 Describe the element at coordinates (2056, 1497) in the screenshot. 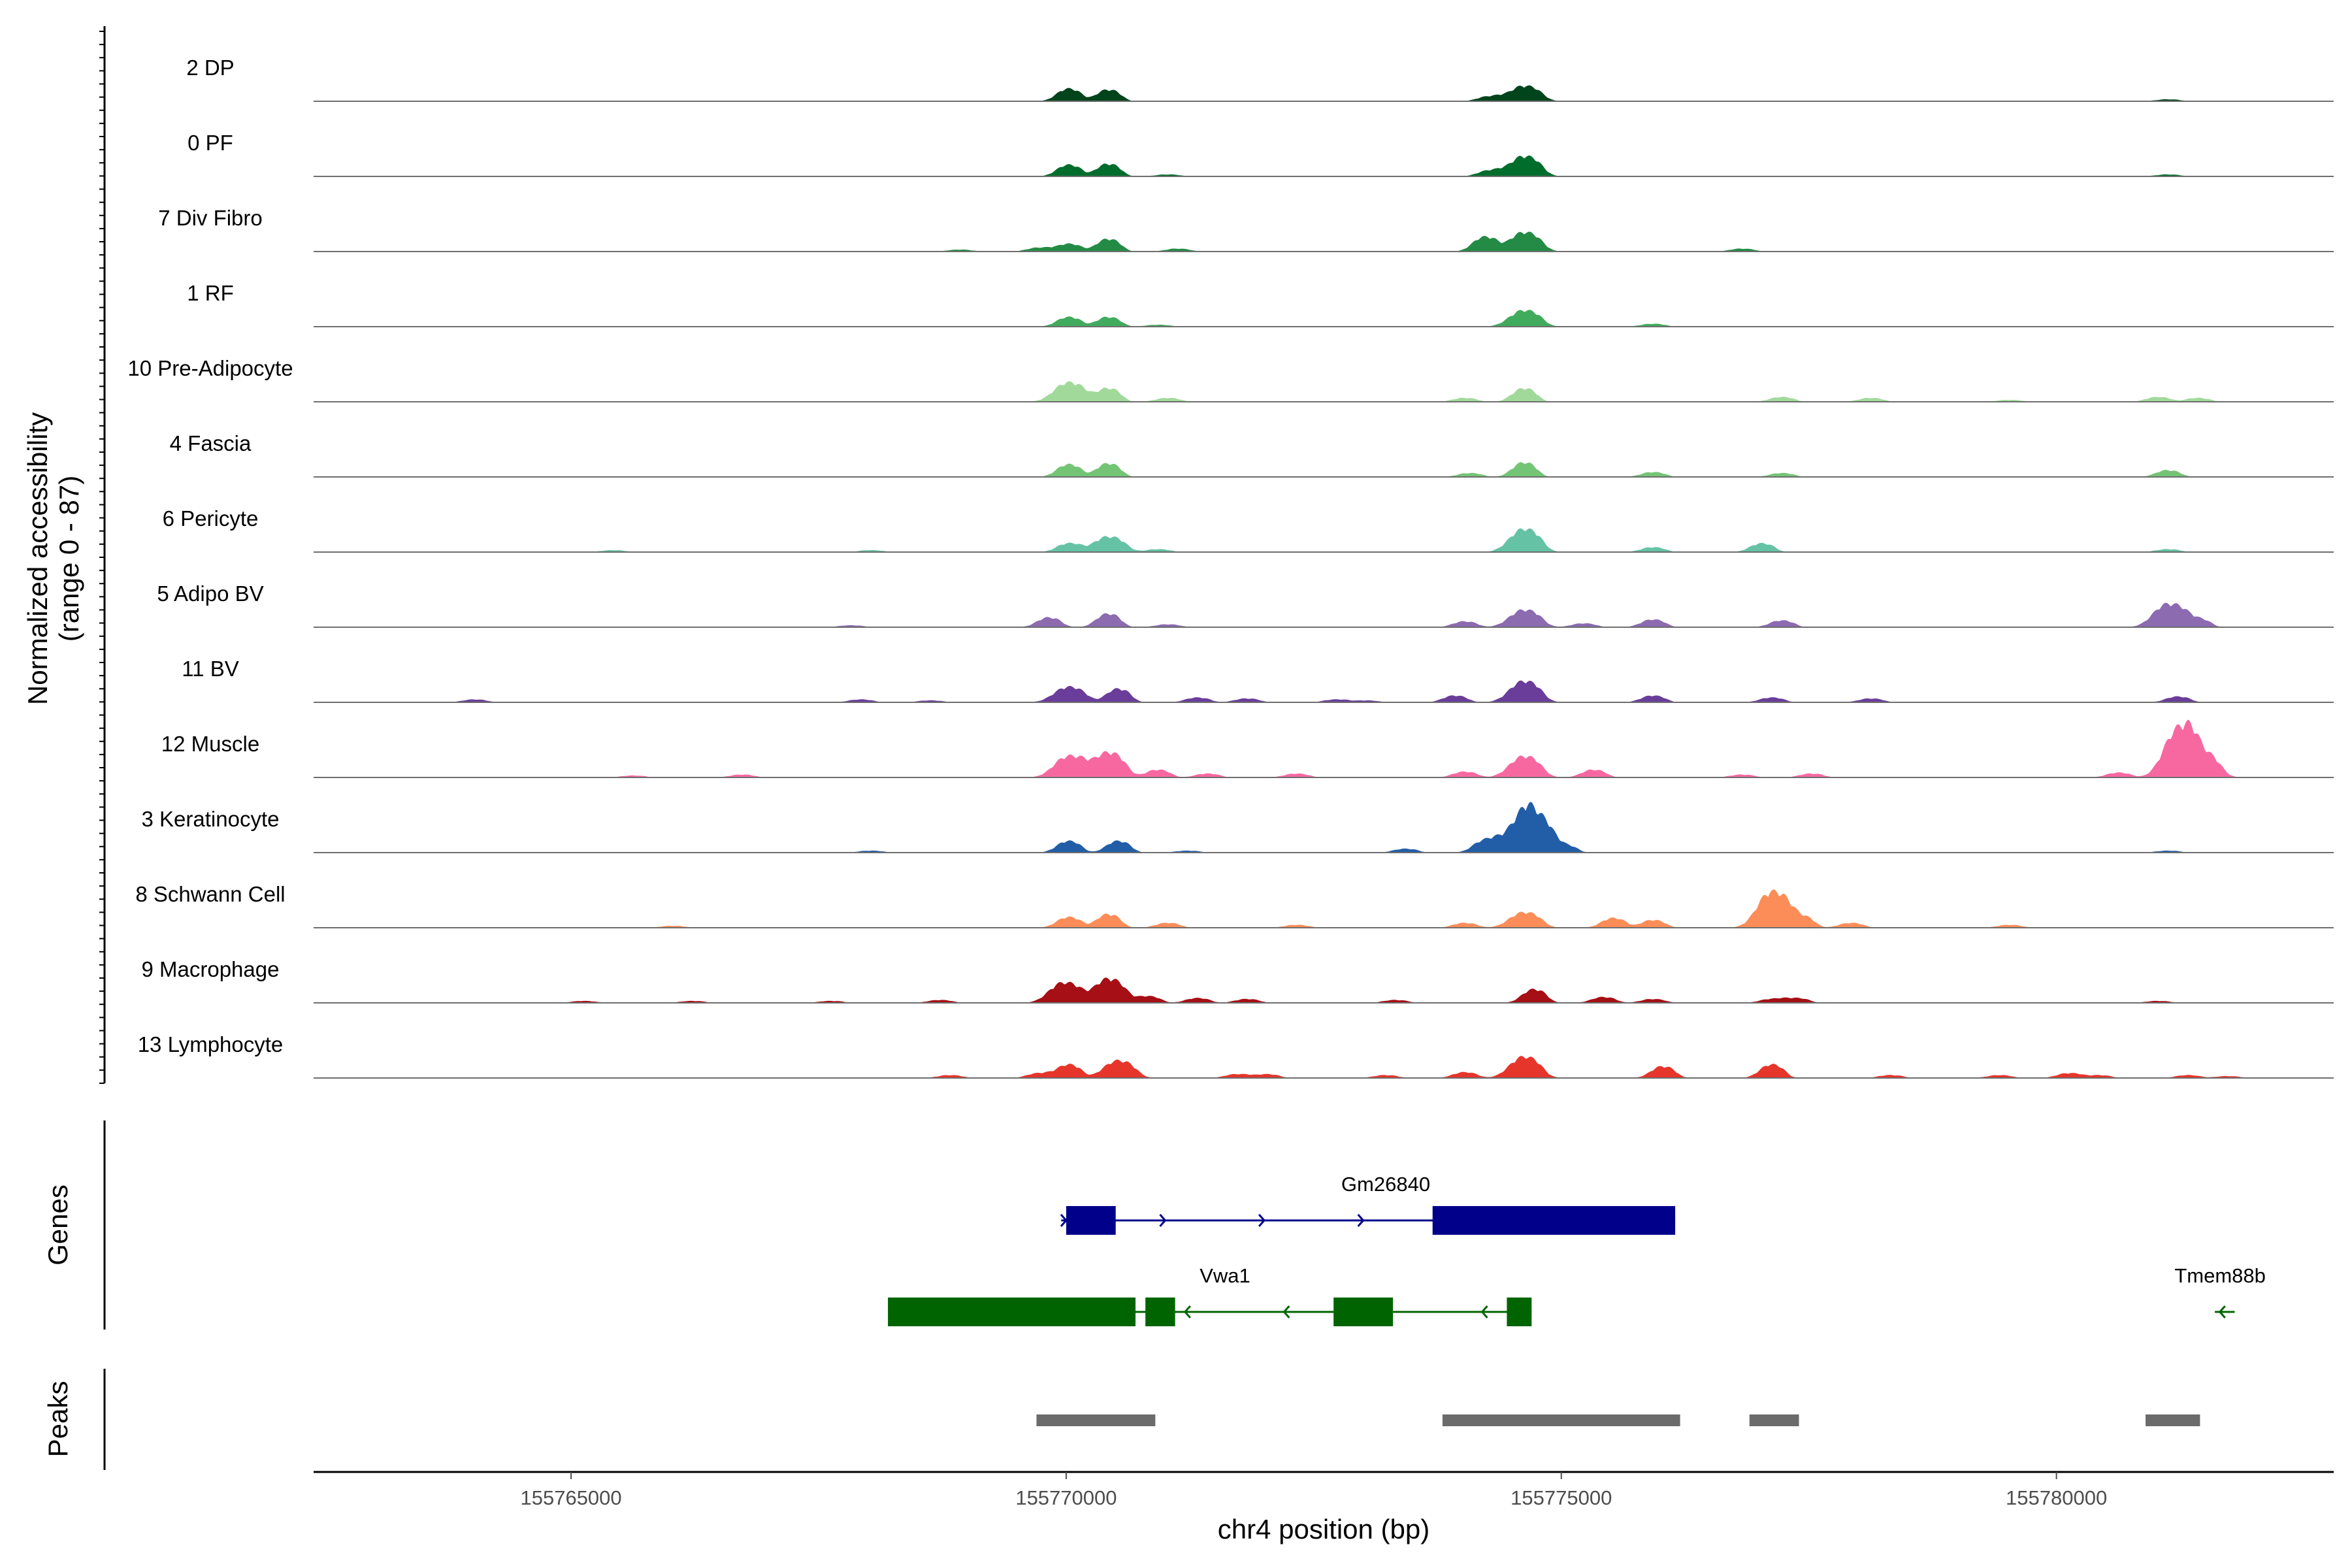

I see `x-tick-label: 155780000` at that location.